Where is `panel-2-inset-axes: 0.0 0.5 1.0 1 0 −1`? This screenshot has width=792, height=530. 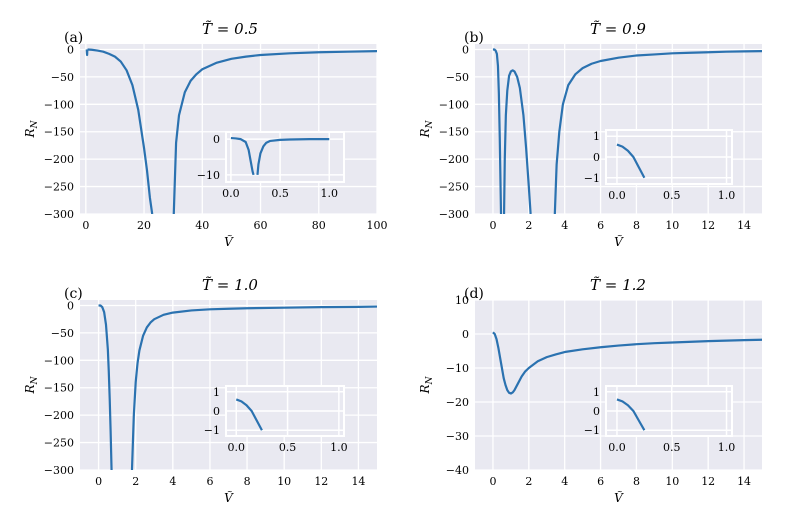
panel-2-inset-axes: 0.0 0.5 1.0 1 0 −1 is located at coordinates (660, 165).